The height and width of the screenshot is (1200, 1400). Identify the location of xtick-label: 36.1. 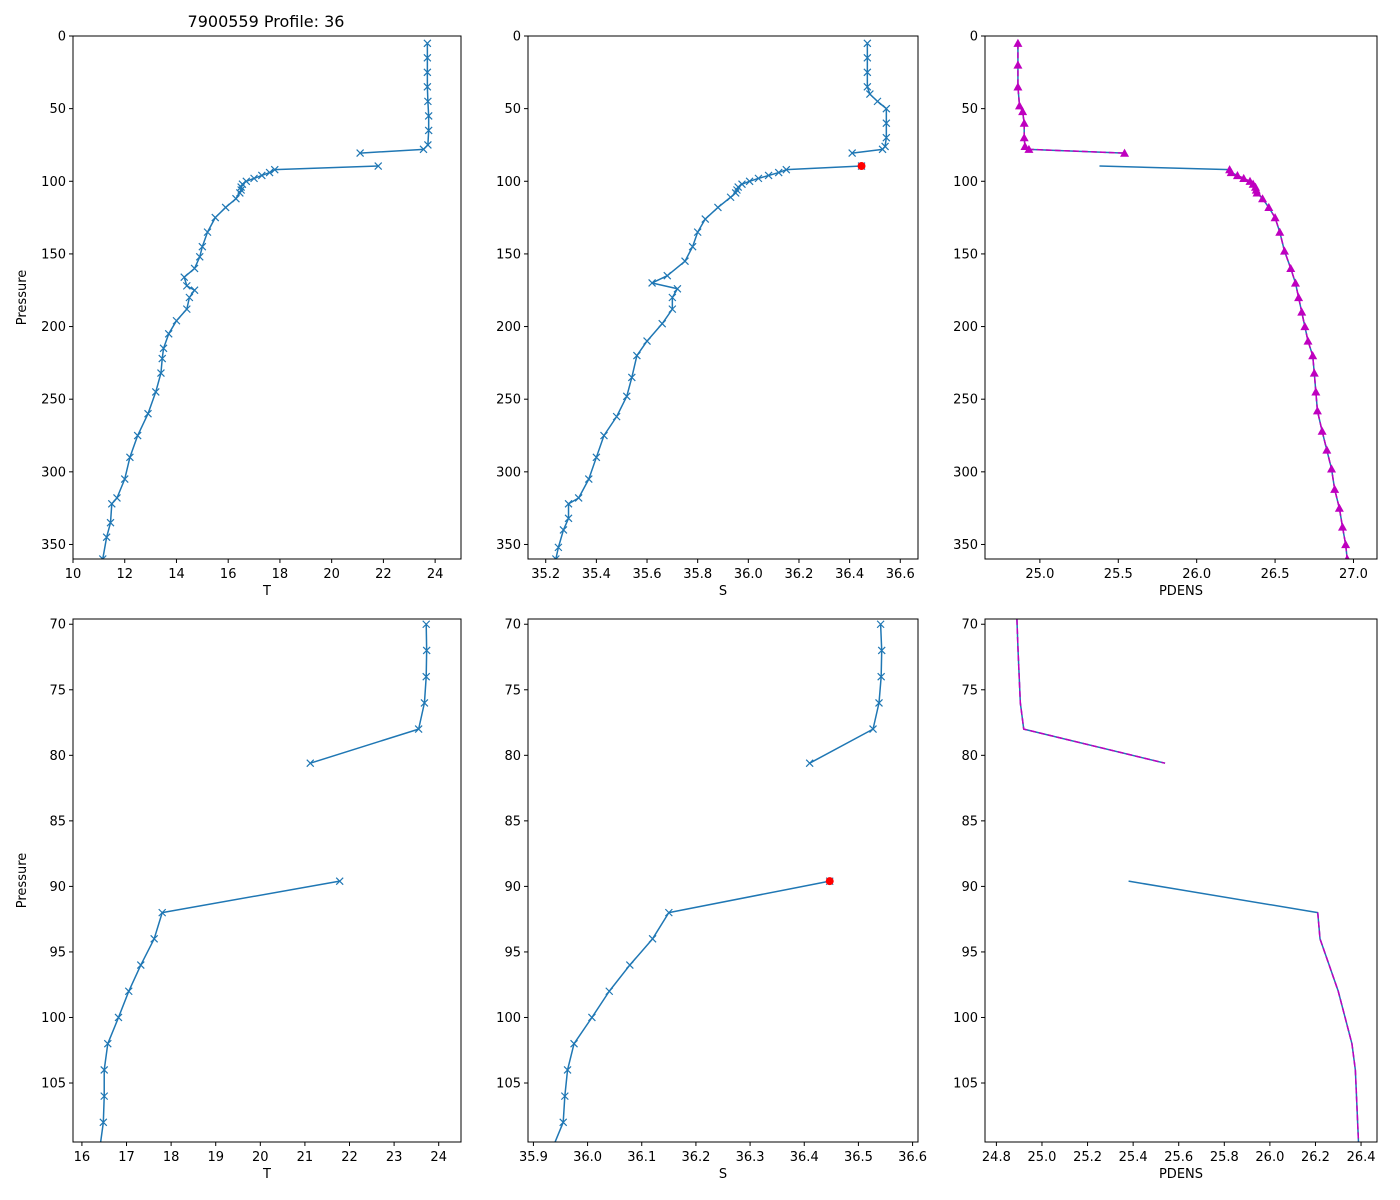
(641, 1157).